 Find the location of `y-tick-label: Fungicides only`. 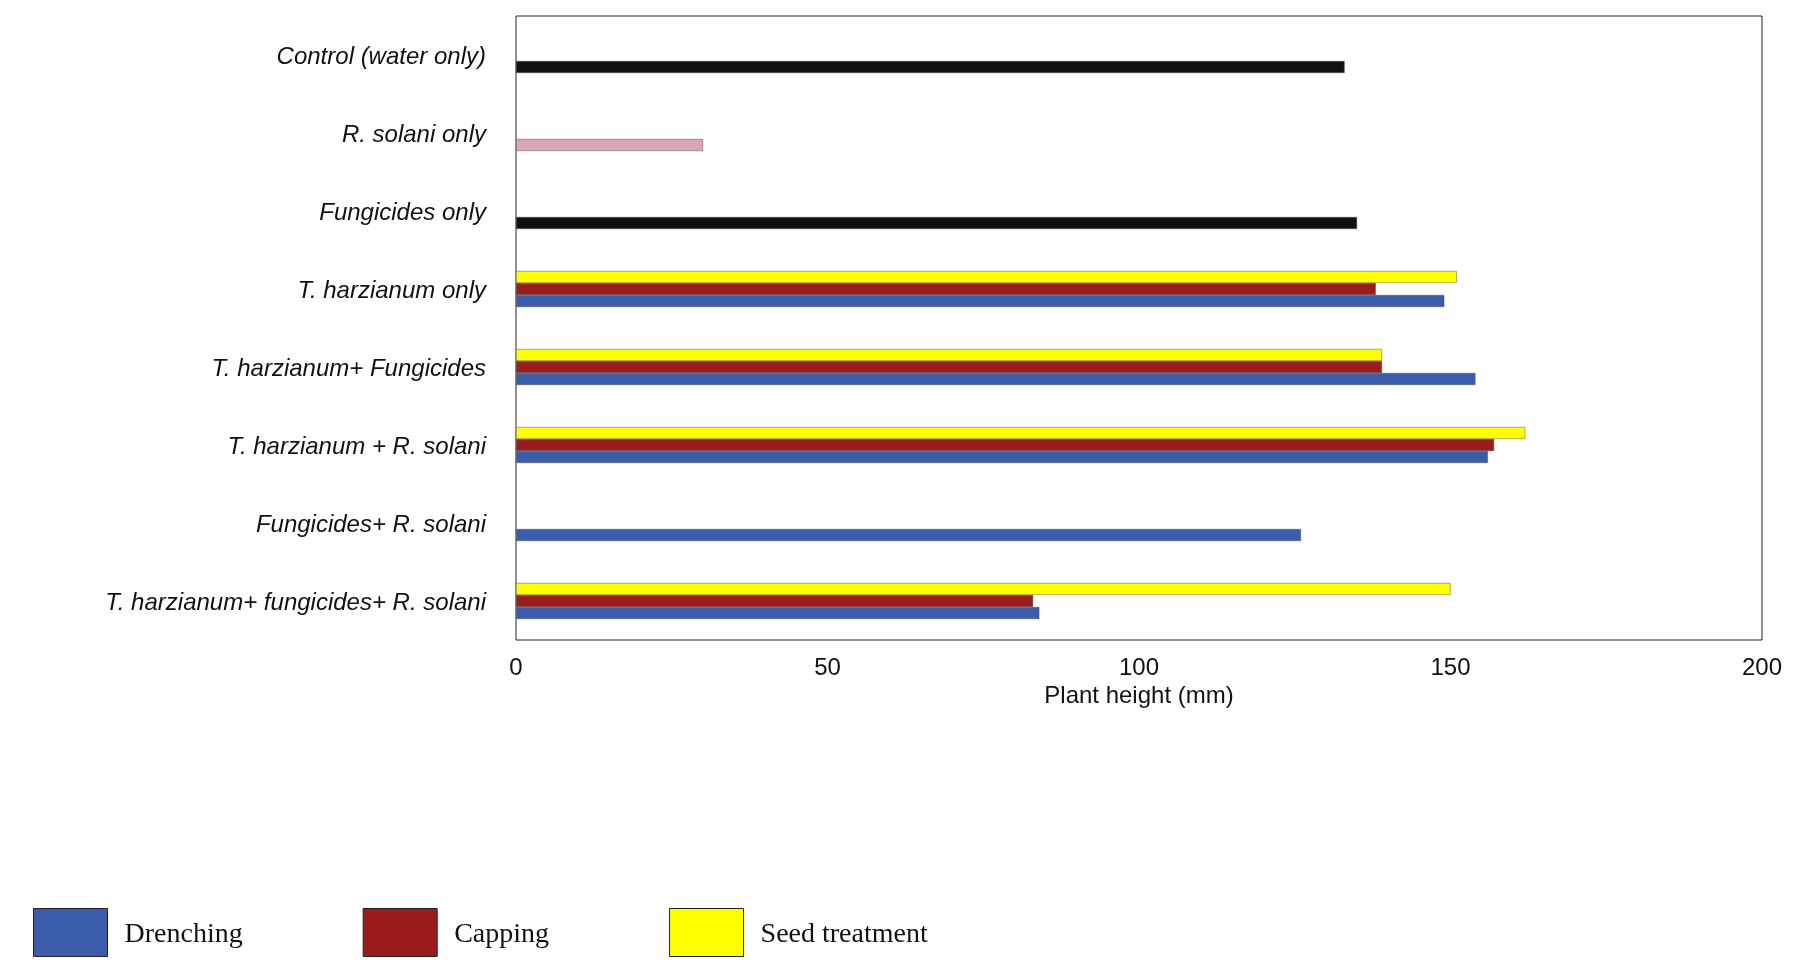

y-tick-label: Fungicides only is located at coordinates (403, 211).